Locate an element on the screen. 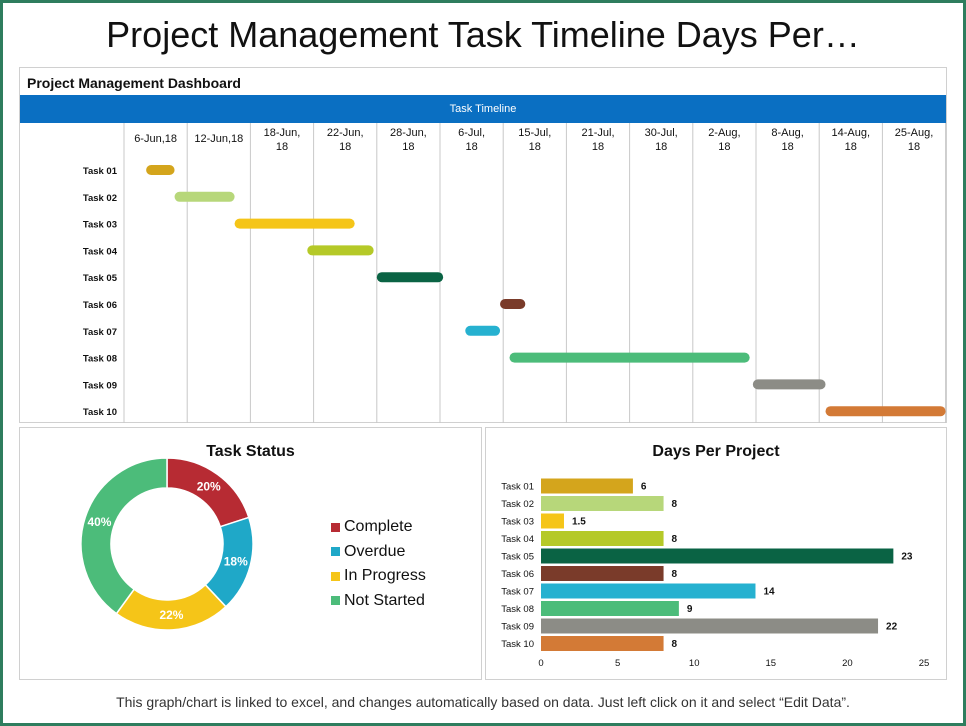 This screenshot has height=726, width=966. gantt-column-label: 21-Jul, 18 is located at coordinates (597, 140).